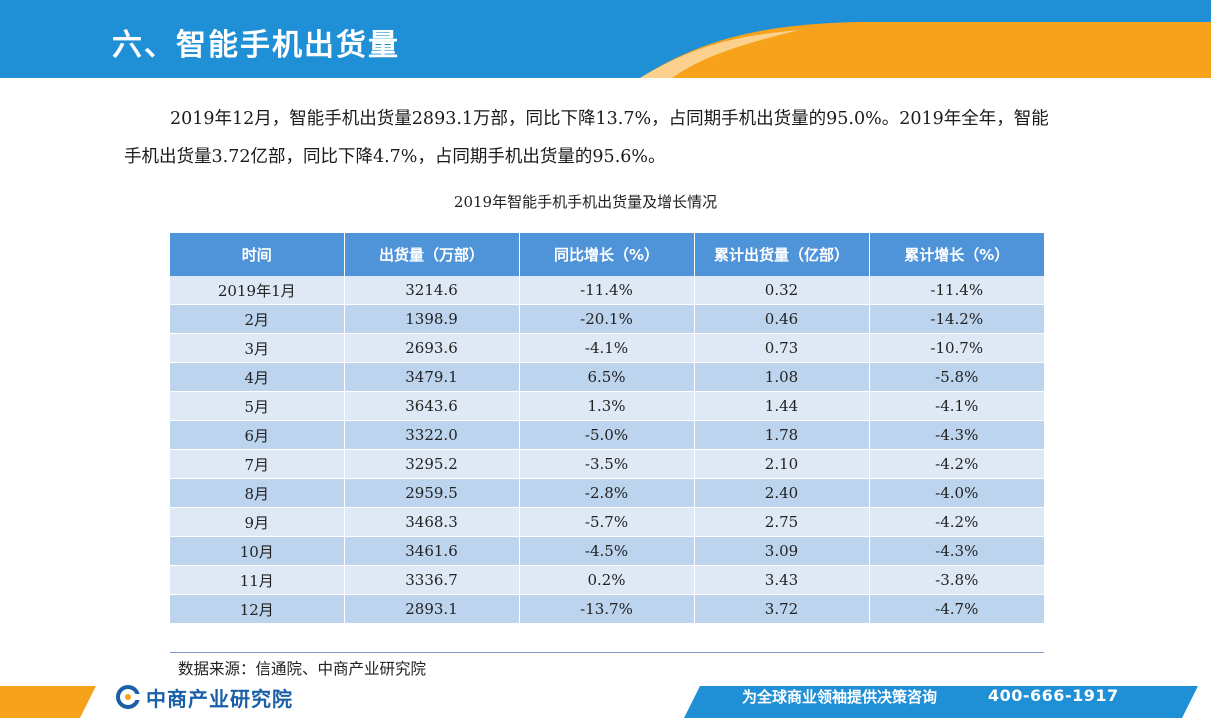 This screenshot has width=1211, height=718. Describe the element at coordinates (432, 609) in the screenshot. I see `cell-shipment: 2893.1` at that location.